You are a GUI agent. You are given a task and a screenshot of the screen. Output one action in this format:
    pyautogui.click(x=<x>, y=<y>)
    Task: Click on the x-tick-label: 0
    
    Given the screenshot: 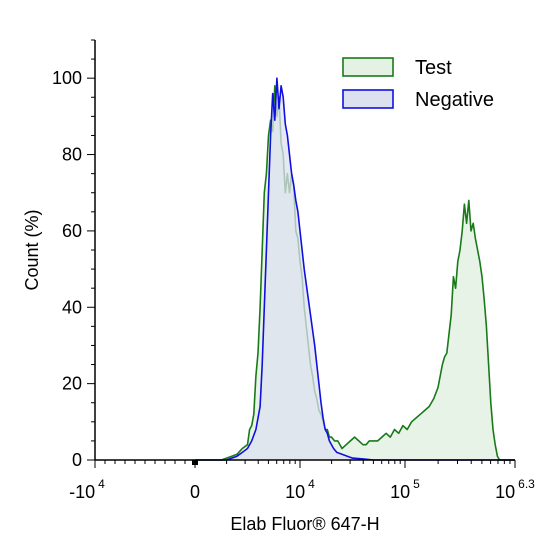 What is the action you would take?
    pyautogui.click(x=195, y=492)
    